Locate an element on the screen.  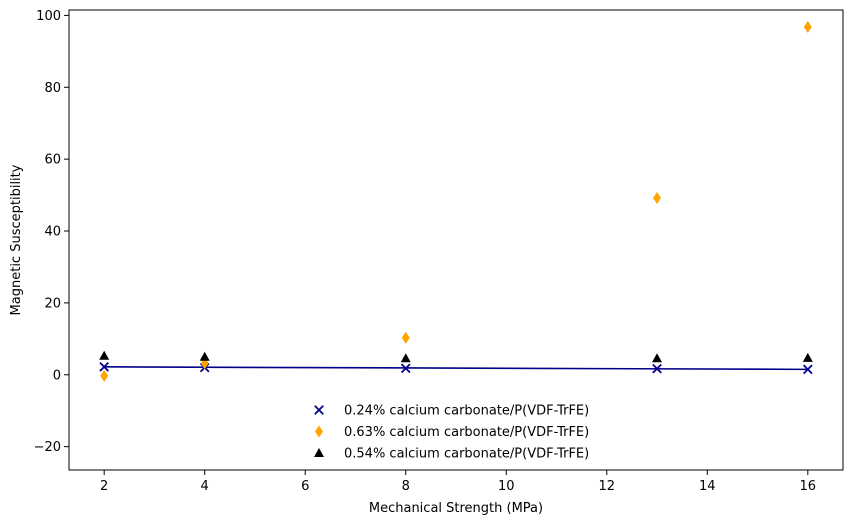
y-tick-label: 80 is located at coordinates (52, 88).